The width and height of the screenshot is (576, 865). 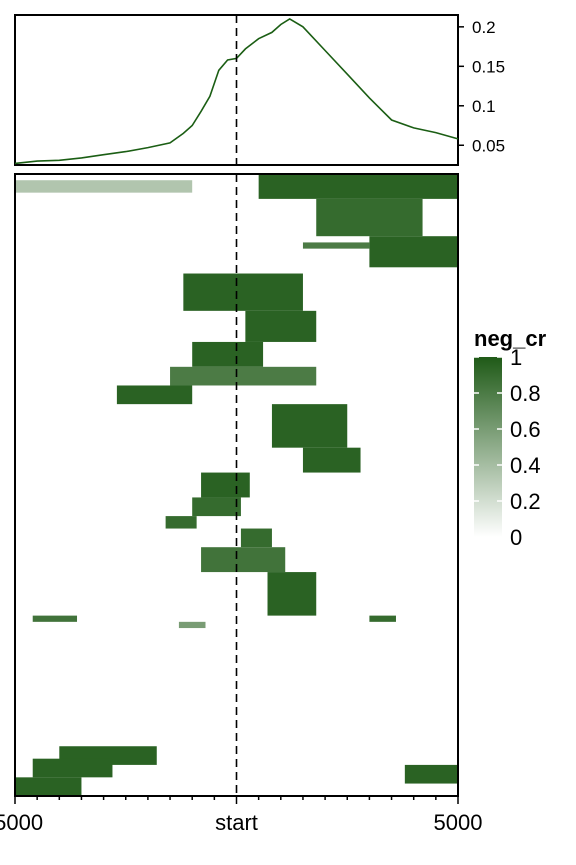 I want to click on legend-title: neg_cr, so click(x=510, y=338).